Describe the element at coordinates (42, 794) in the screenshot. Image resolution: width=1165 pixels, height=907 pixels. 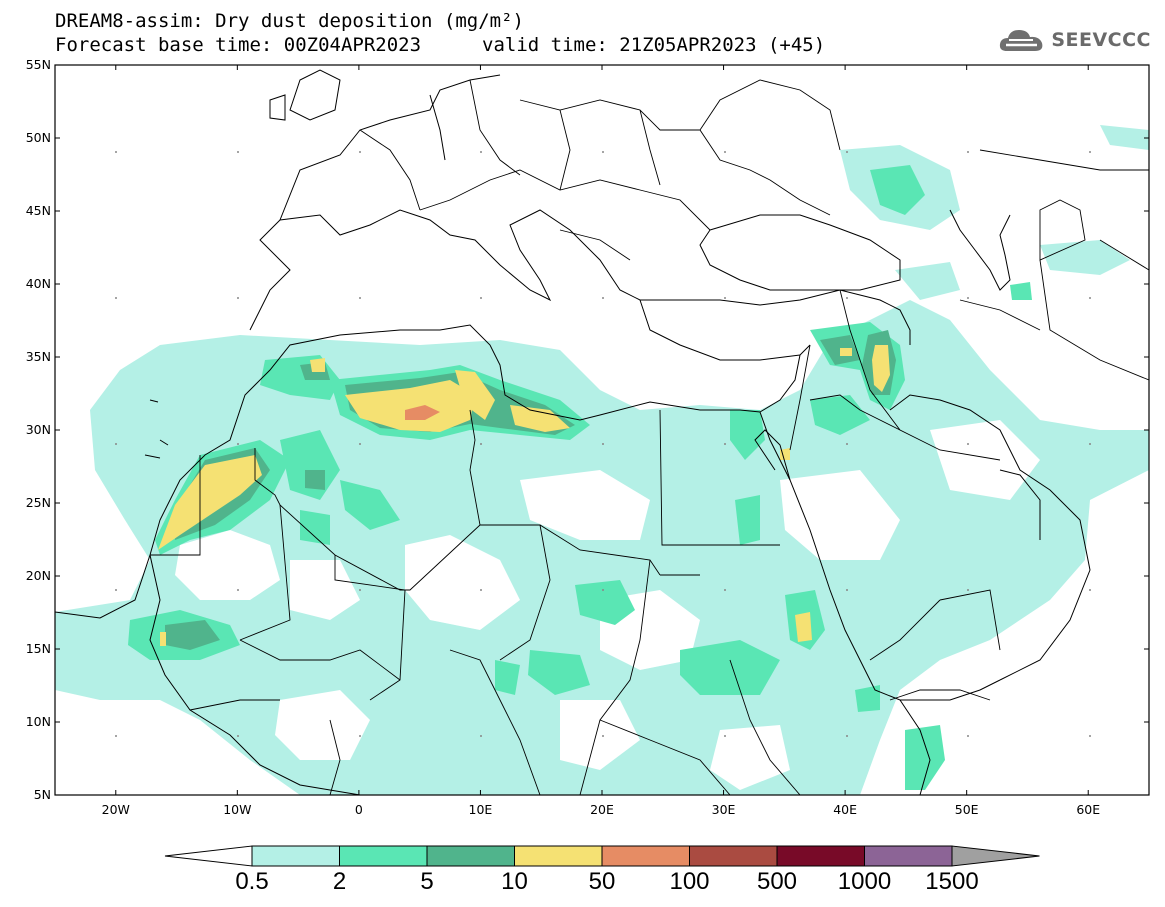
I see `lat-label: 5N` at that location.